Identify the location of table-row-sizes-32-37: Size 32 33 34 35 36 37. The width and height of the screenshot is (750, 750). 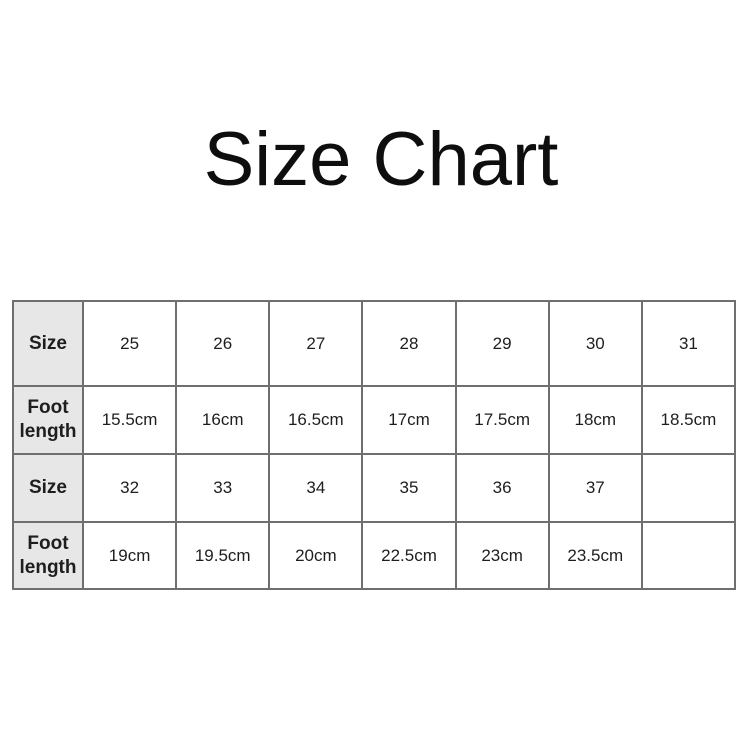
(374, 488).